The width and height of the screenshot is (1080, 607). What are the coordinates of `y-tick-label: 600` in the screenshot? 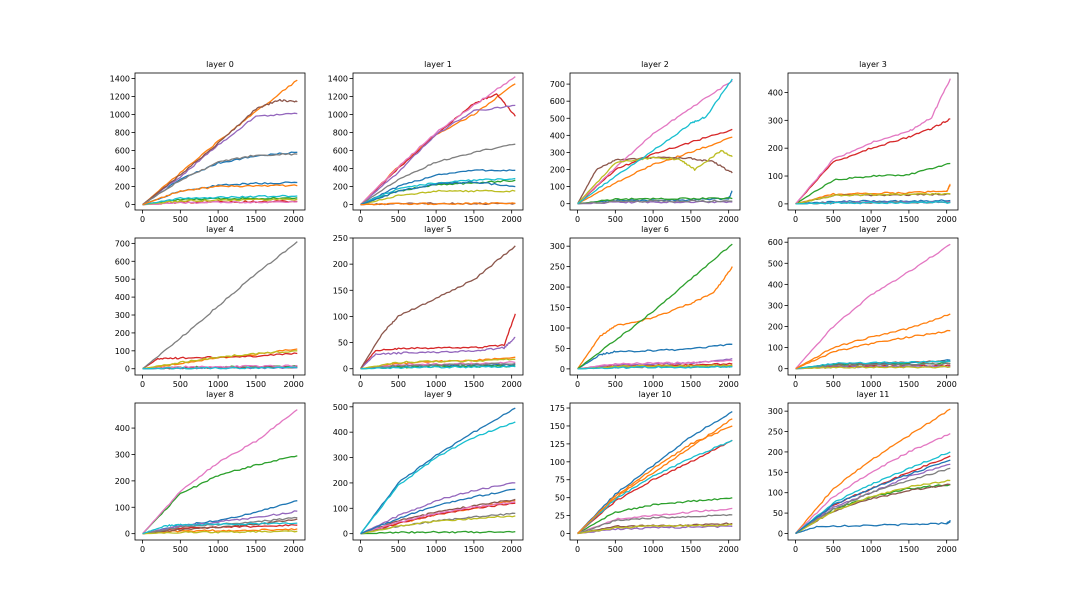 It's located at (340, 151).